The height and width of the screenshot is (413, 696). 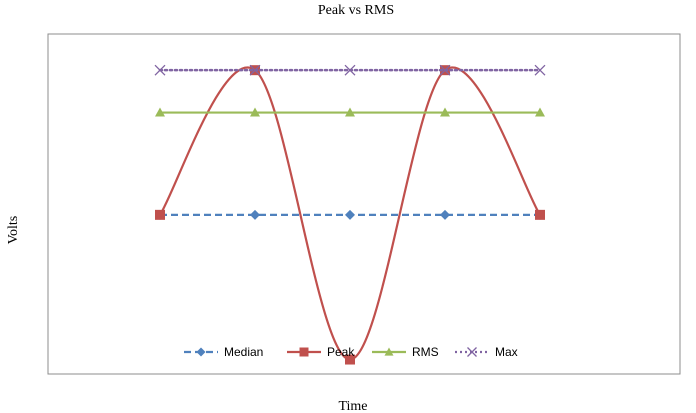 I want to click on series-max, so click(x=350, y=70).